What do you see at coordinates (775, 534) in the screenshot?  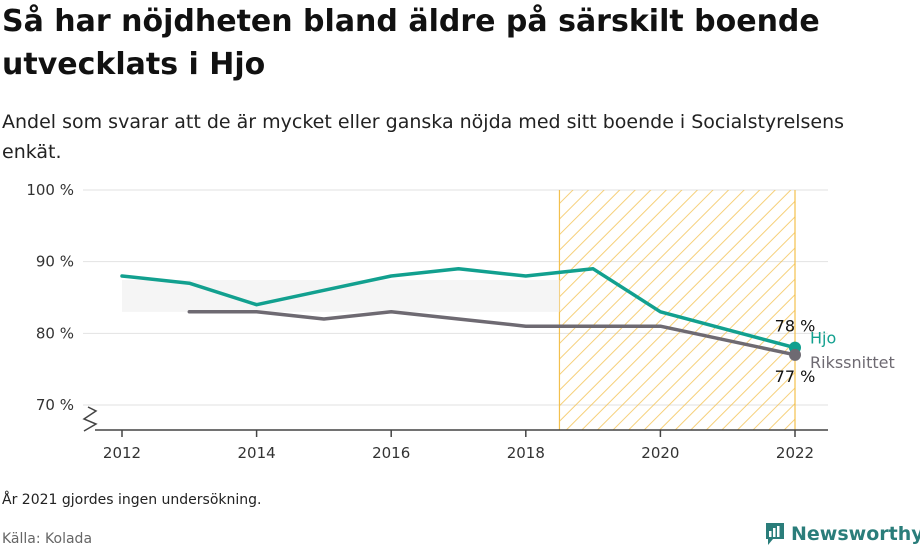 I see `newsworthy-logo-icon` at bounding box center [775, 534].